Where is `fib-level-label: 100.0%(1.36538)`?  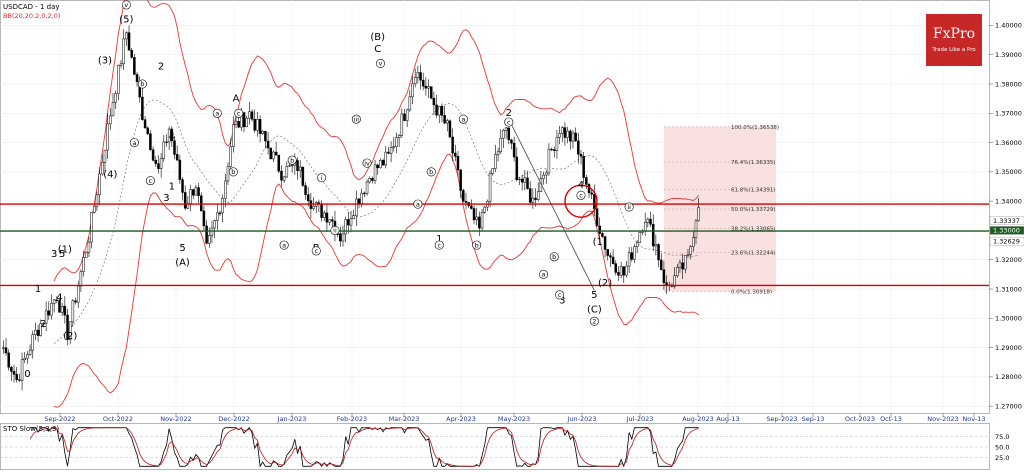
fib-level-label: 100.0%(1.36538) is located at coordinates (755, 128).